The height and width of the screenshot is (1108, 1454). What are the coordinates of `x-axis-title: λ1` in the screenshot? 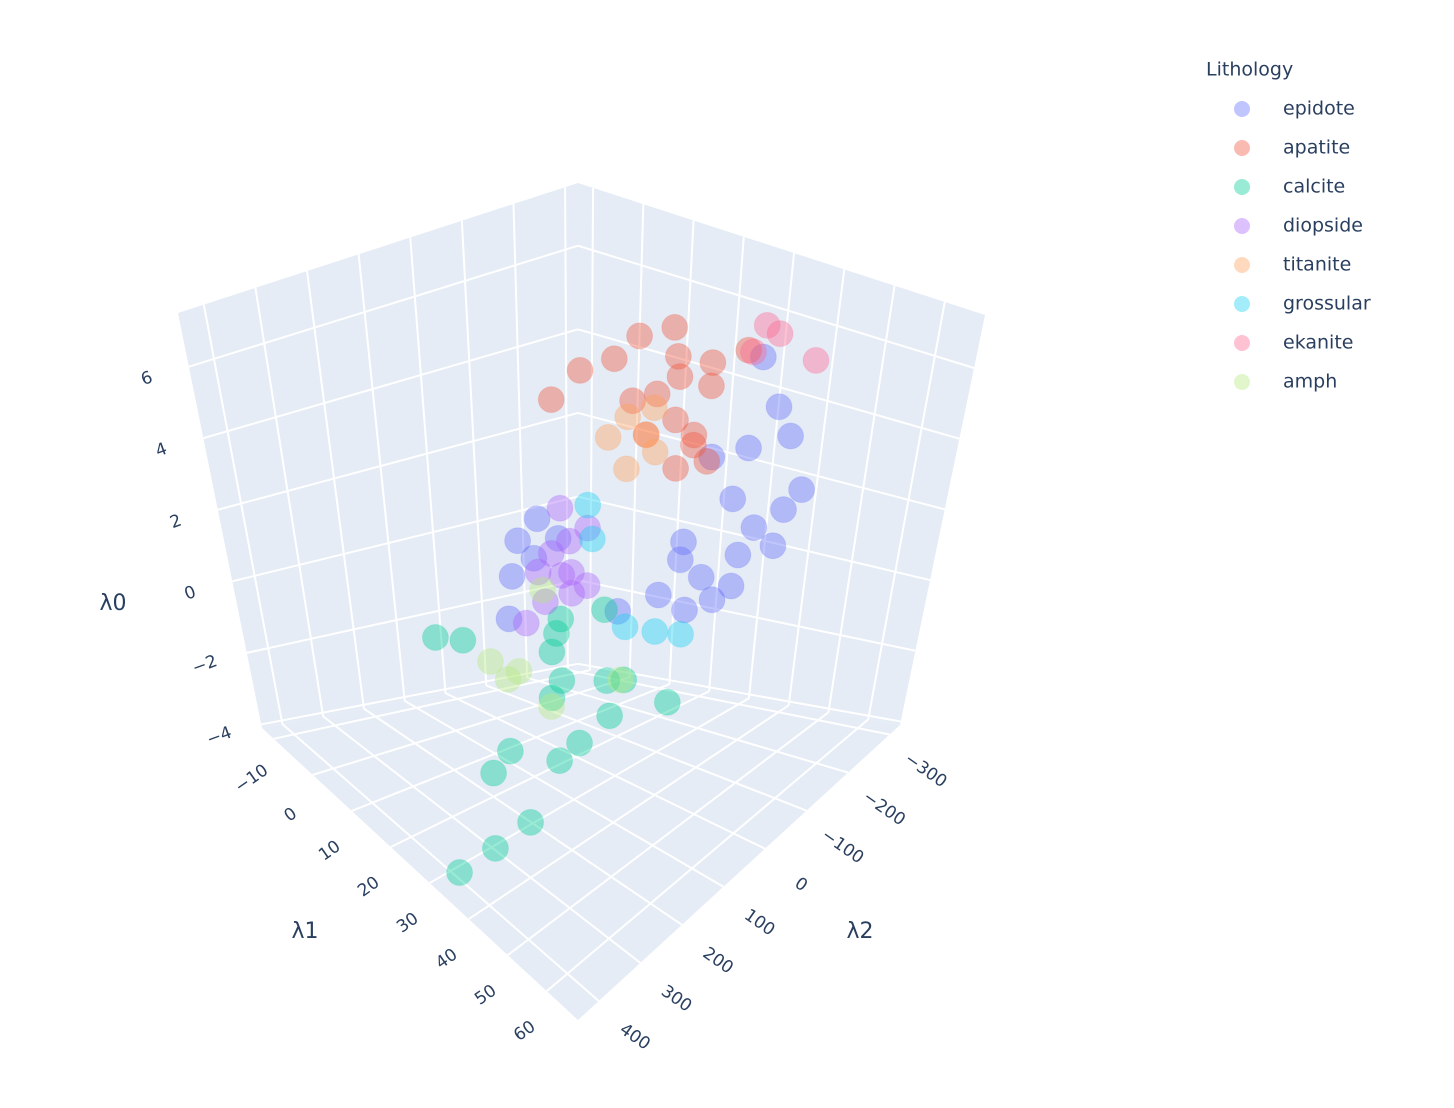 It's located at (304, 931).